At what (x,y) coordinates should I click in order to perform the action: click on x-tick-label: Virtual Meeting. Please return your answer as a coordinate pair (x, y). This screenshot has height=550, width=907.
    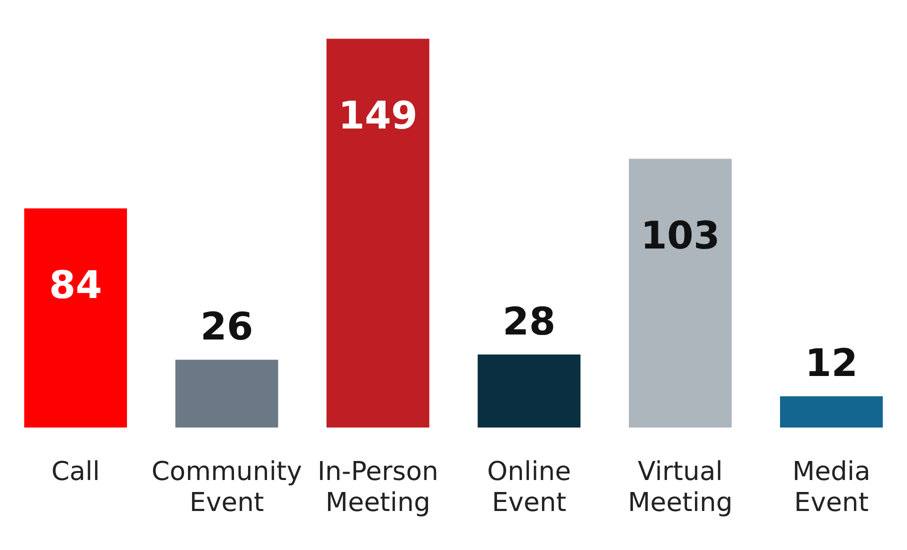
    Looking at the image, I should click on (680, 487).